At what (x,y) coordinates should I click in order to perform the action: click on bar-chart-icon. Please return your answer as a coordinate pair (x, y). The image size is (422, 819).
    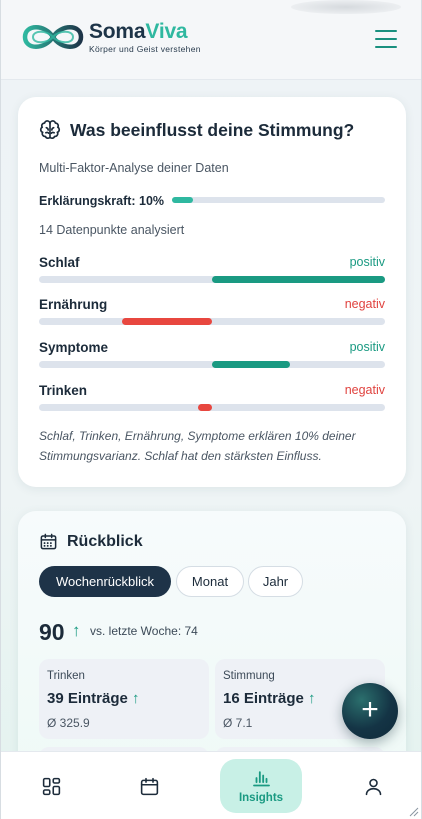
    Looking at the image, I should click on (261, 779).